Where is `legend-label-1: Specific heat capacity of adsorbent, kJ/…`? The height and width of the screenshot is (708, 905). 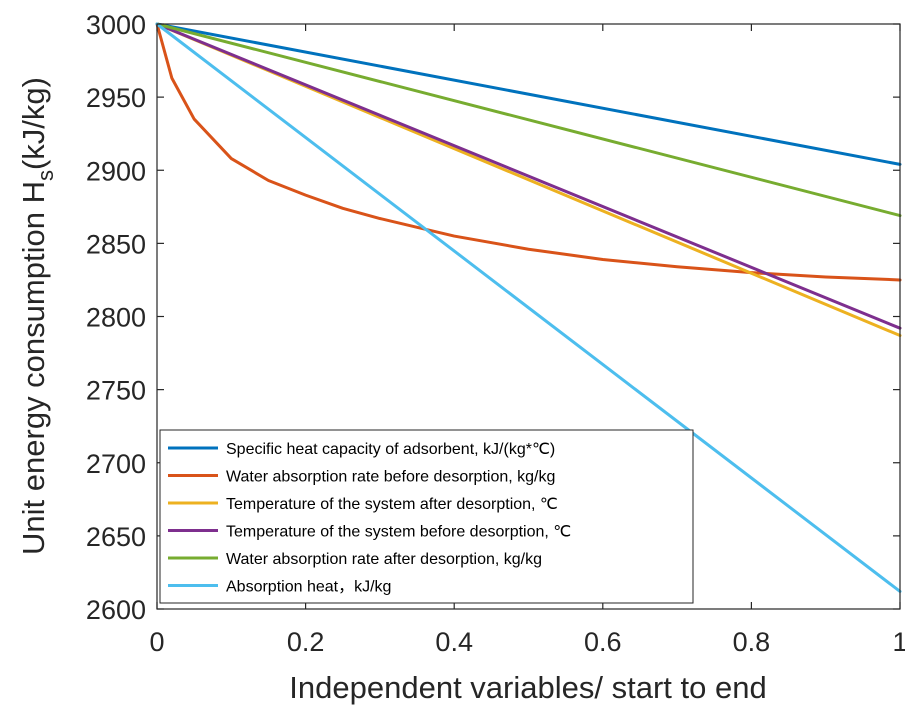
legend-label-1: Specific heat capacity of adsorbent, kJ/… is located at coordinates (390, 449).